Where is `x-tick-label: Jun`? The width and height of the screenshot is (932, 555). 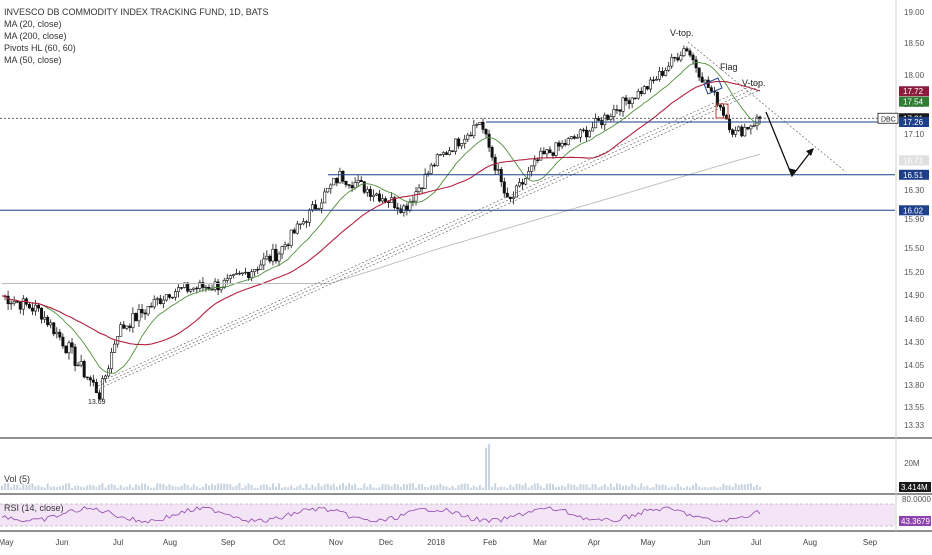
x-tick-label: Jun is located at coordinates (704, 542).